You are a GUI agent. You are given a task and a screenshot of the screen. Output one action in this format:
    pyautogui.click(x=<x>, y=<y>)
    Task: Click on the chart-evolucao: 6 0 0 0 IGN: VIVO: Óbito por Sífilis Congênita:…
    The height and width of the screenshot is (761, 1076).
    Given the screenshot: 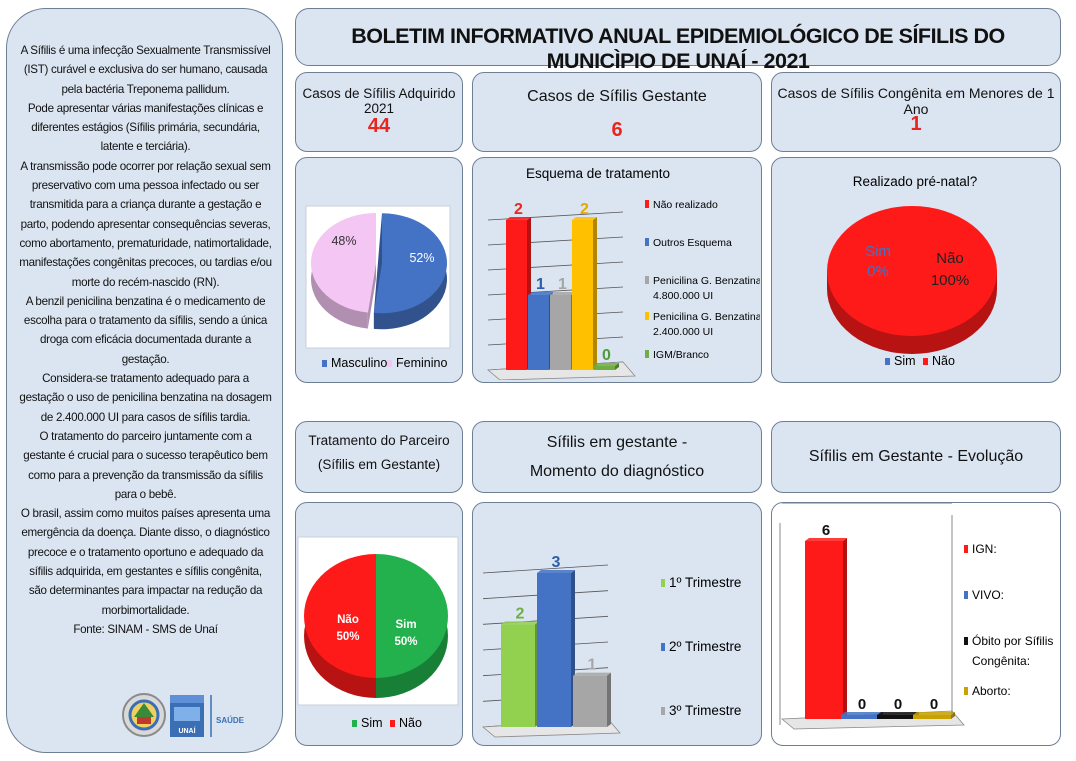 What is the action you would take?
    pyautogui.click(x=916, y=616)
    